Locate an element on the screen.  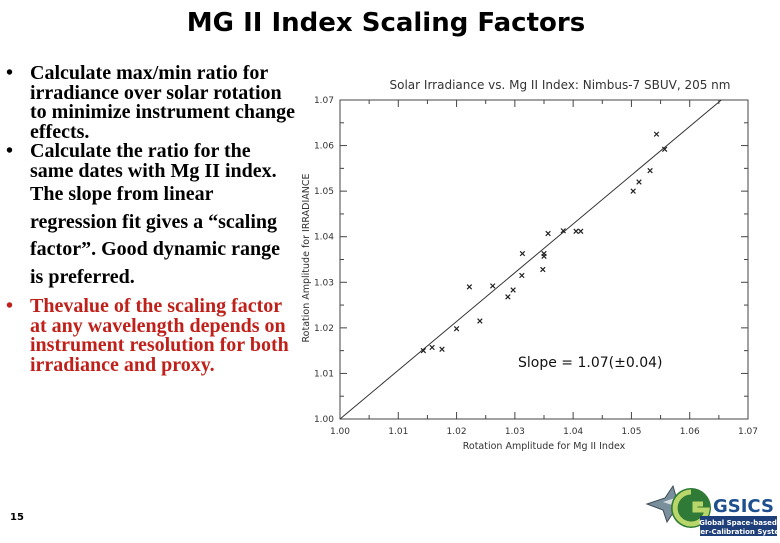
y-tick-label: 1.06 is located at coordinates (324, 147).